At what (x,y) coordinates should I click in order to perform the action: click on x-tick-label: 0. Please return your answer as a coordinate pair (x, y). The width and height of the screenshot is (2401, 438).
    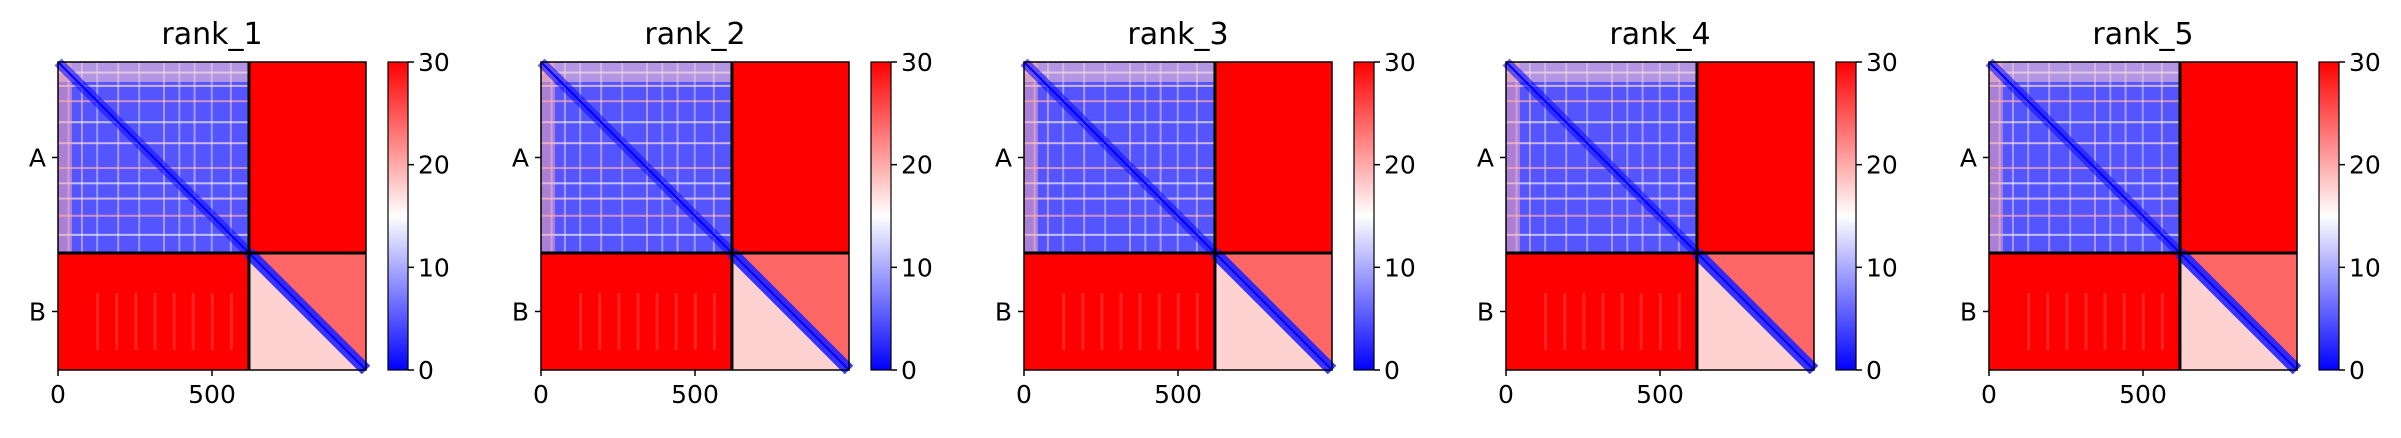
    Looking at the image, I should click on (1989, 394).